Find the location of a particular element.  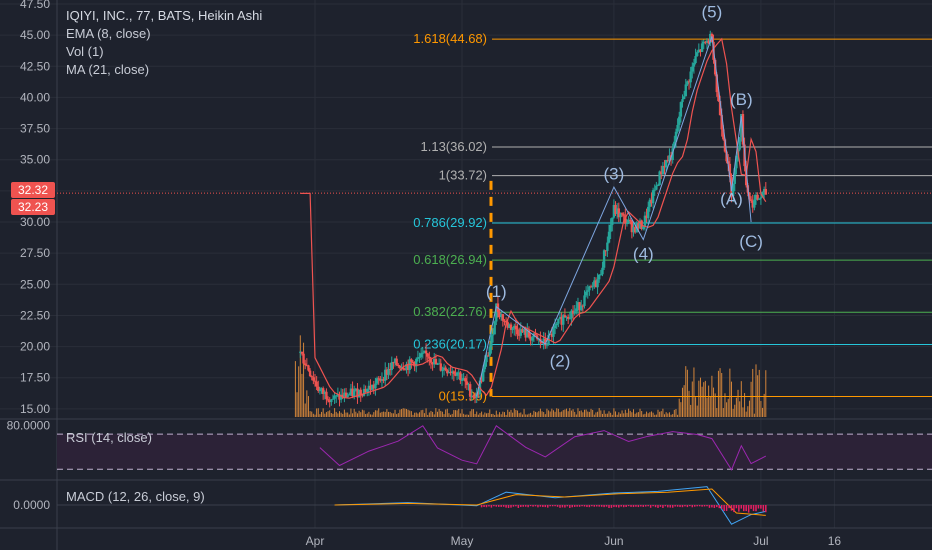

wave-label: (B) is located at coordinates (741, 99).